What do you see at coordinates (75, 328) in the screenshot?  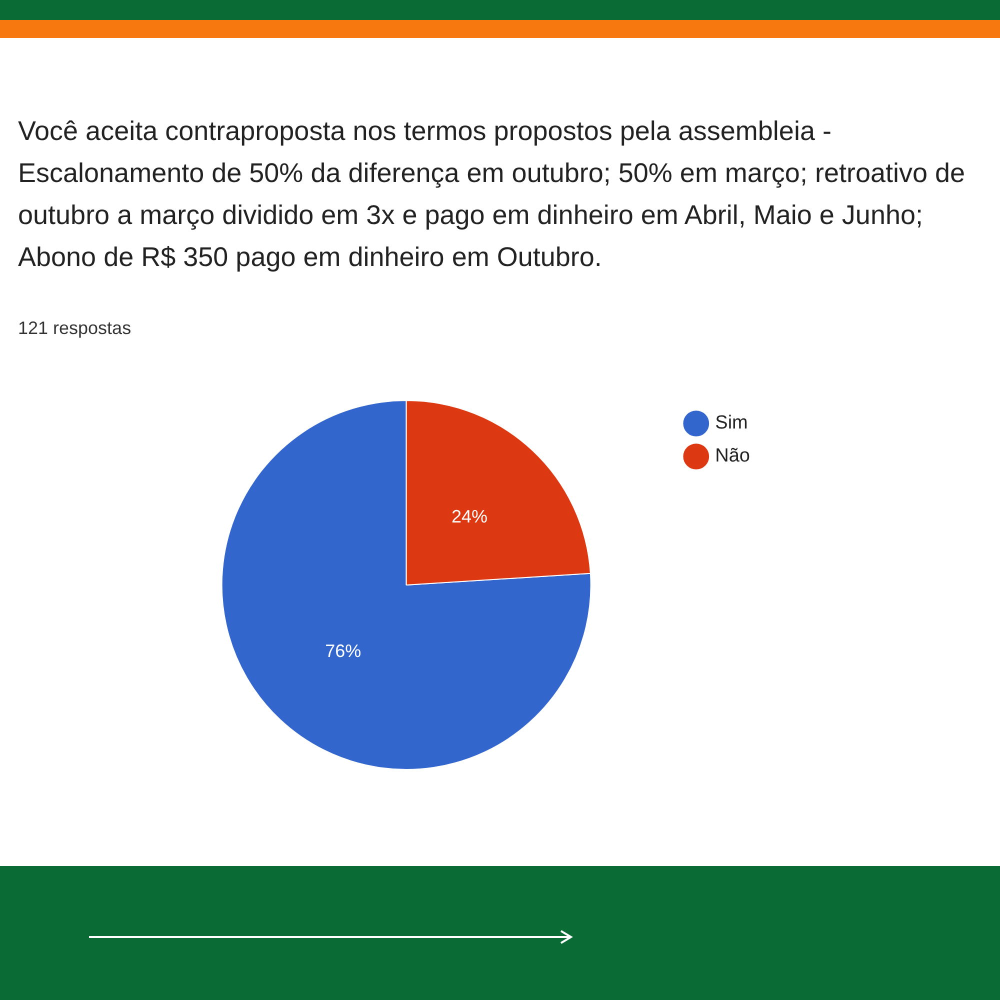 I see `text: 121 respostas` at bounding box center [75, 328].